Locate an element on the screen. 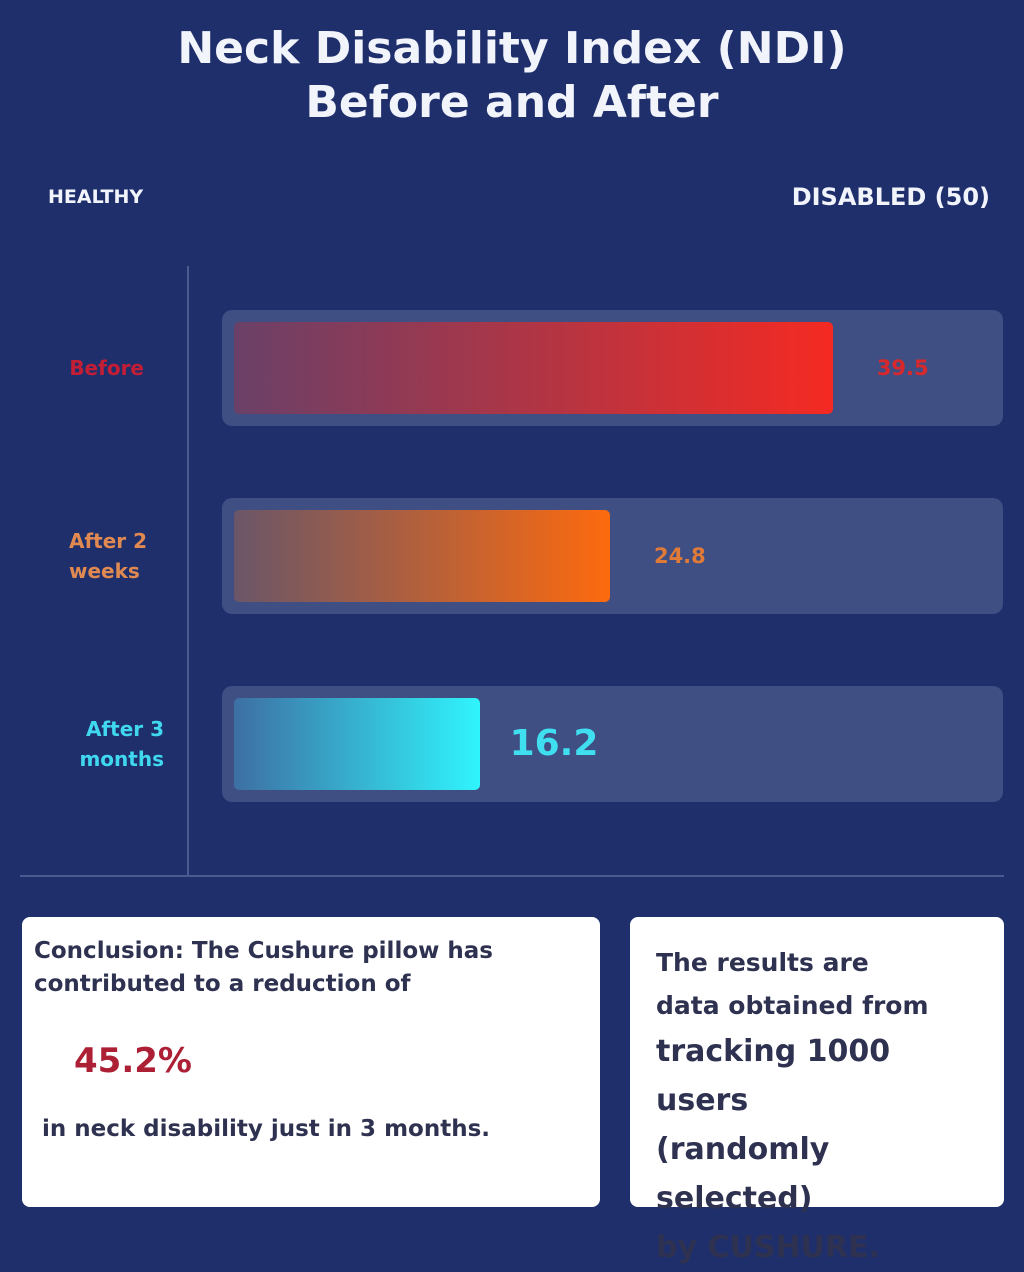 This screenshot has height=1272, width=1024. category-label: After 3 months is located at coordinates (121, 744).